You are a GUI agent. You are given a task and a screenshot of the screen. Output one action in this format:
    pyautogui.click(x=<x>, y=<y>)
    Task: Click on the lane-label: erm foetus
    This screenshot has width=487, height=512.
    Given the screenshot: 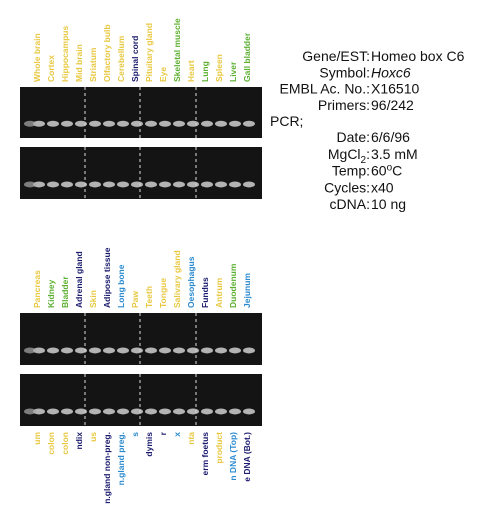 What is the action you would take?
    pyautogui.click(x=205, y=454)
    